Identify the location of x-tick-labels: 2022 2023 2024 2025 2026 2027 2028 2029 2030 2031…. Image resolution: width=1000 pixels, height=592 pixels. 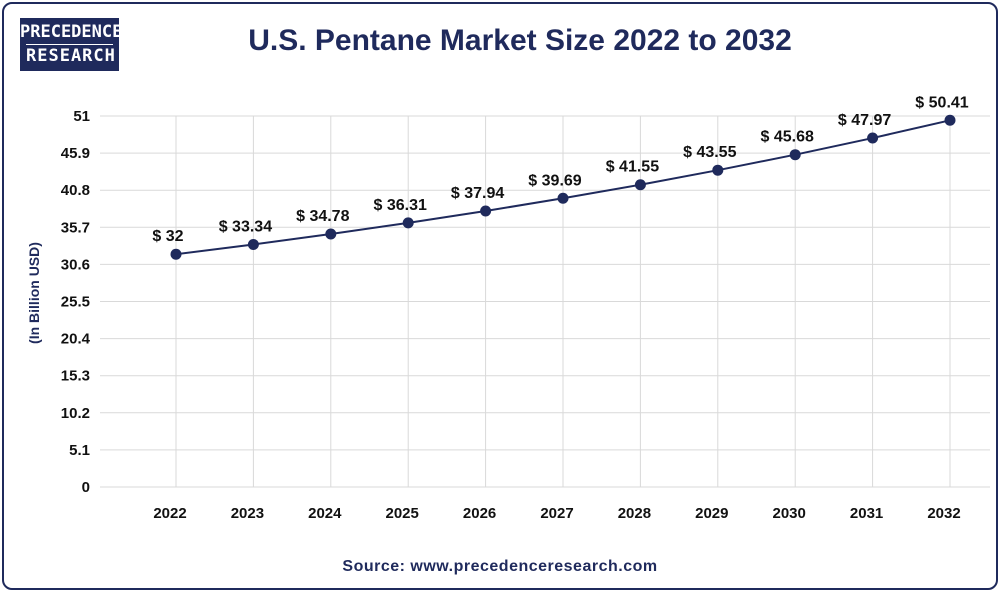
(556, 513).